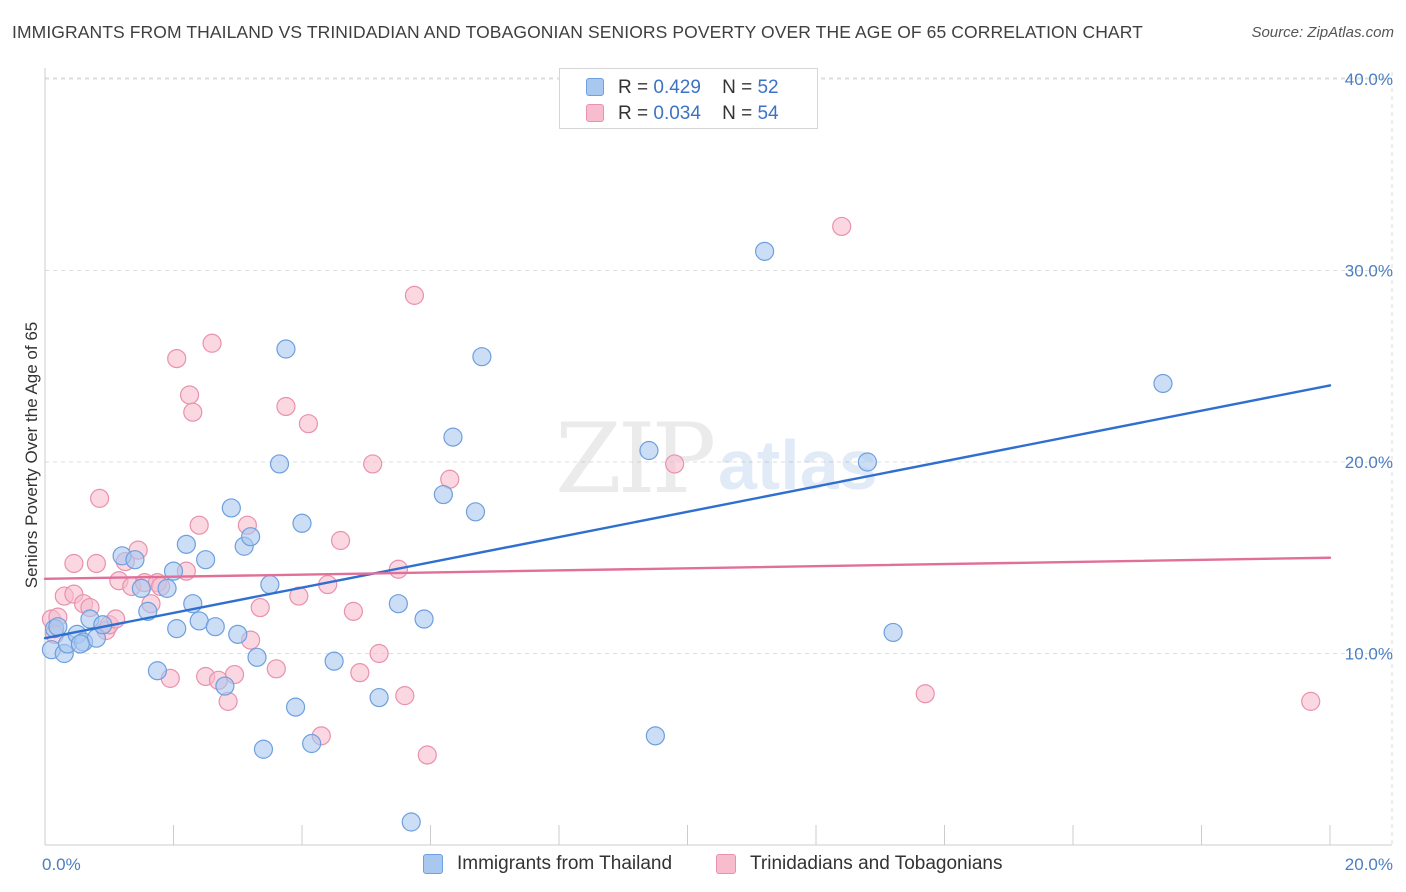  I want to click on legend-n-value: 54, so click(768, 113).